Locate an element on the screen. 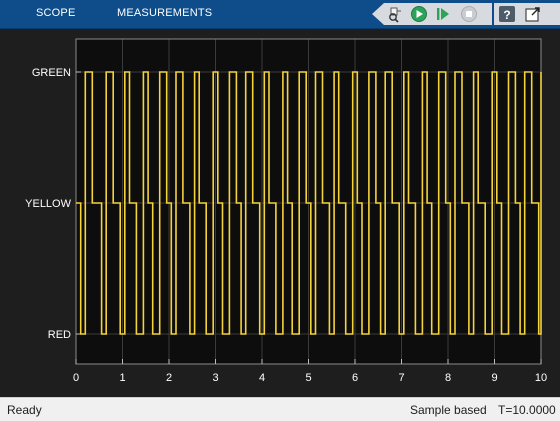  x-tick-label: 4 is located at coordinates (262, 378).